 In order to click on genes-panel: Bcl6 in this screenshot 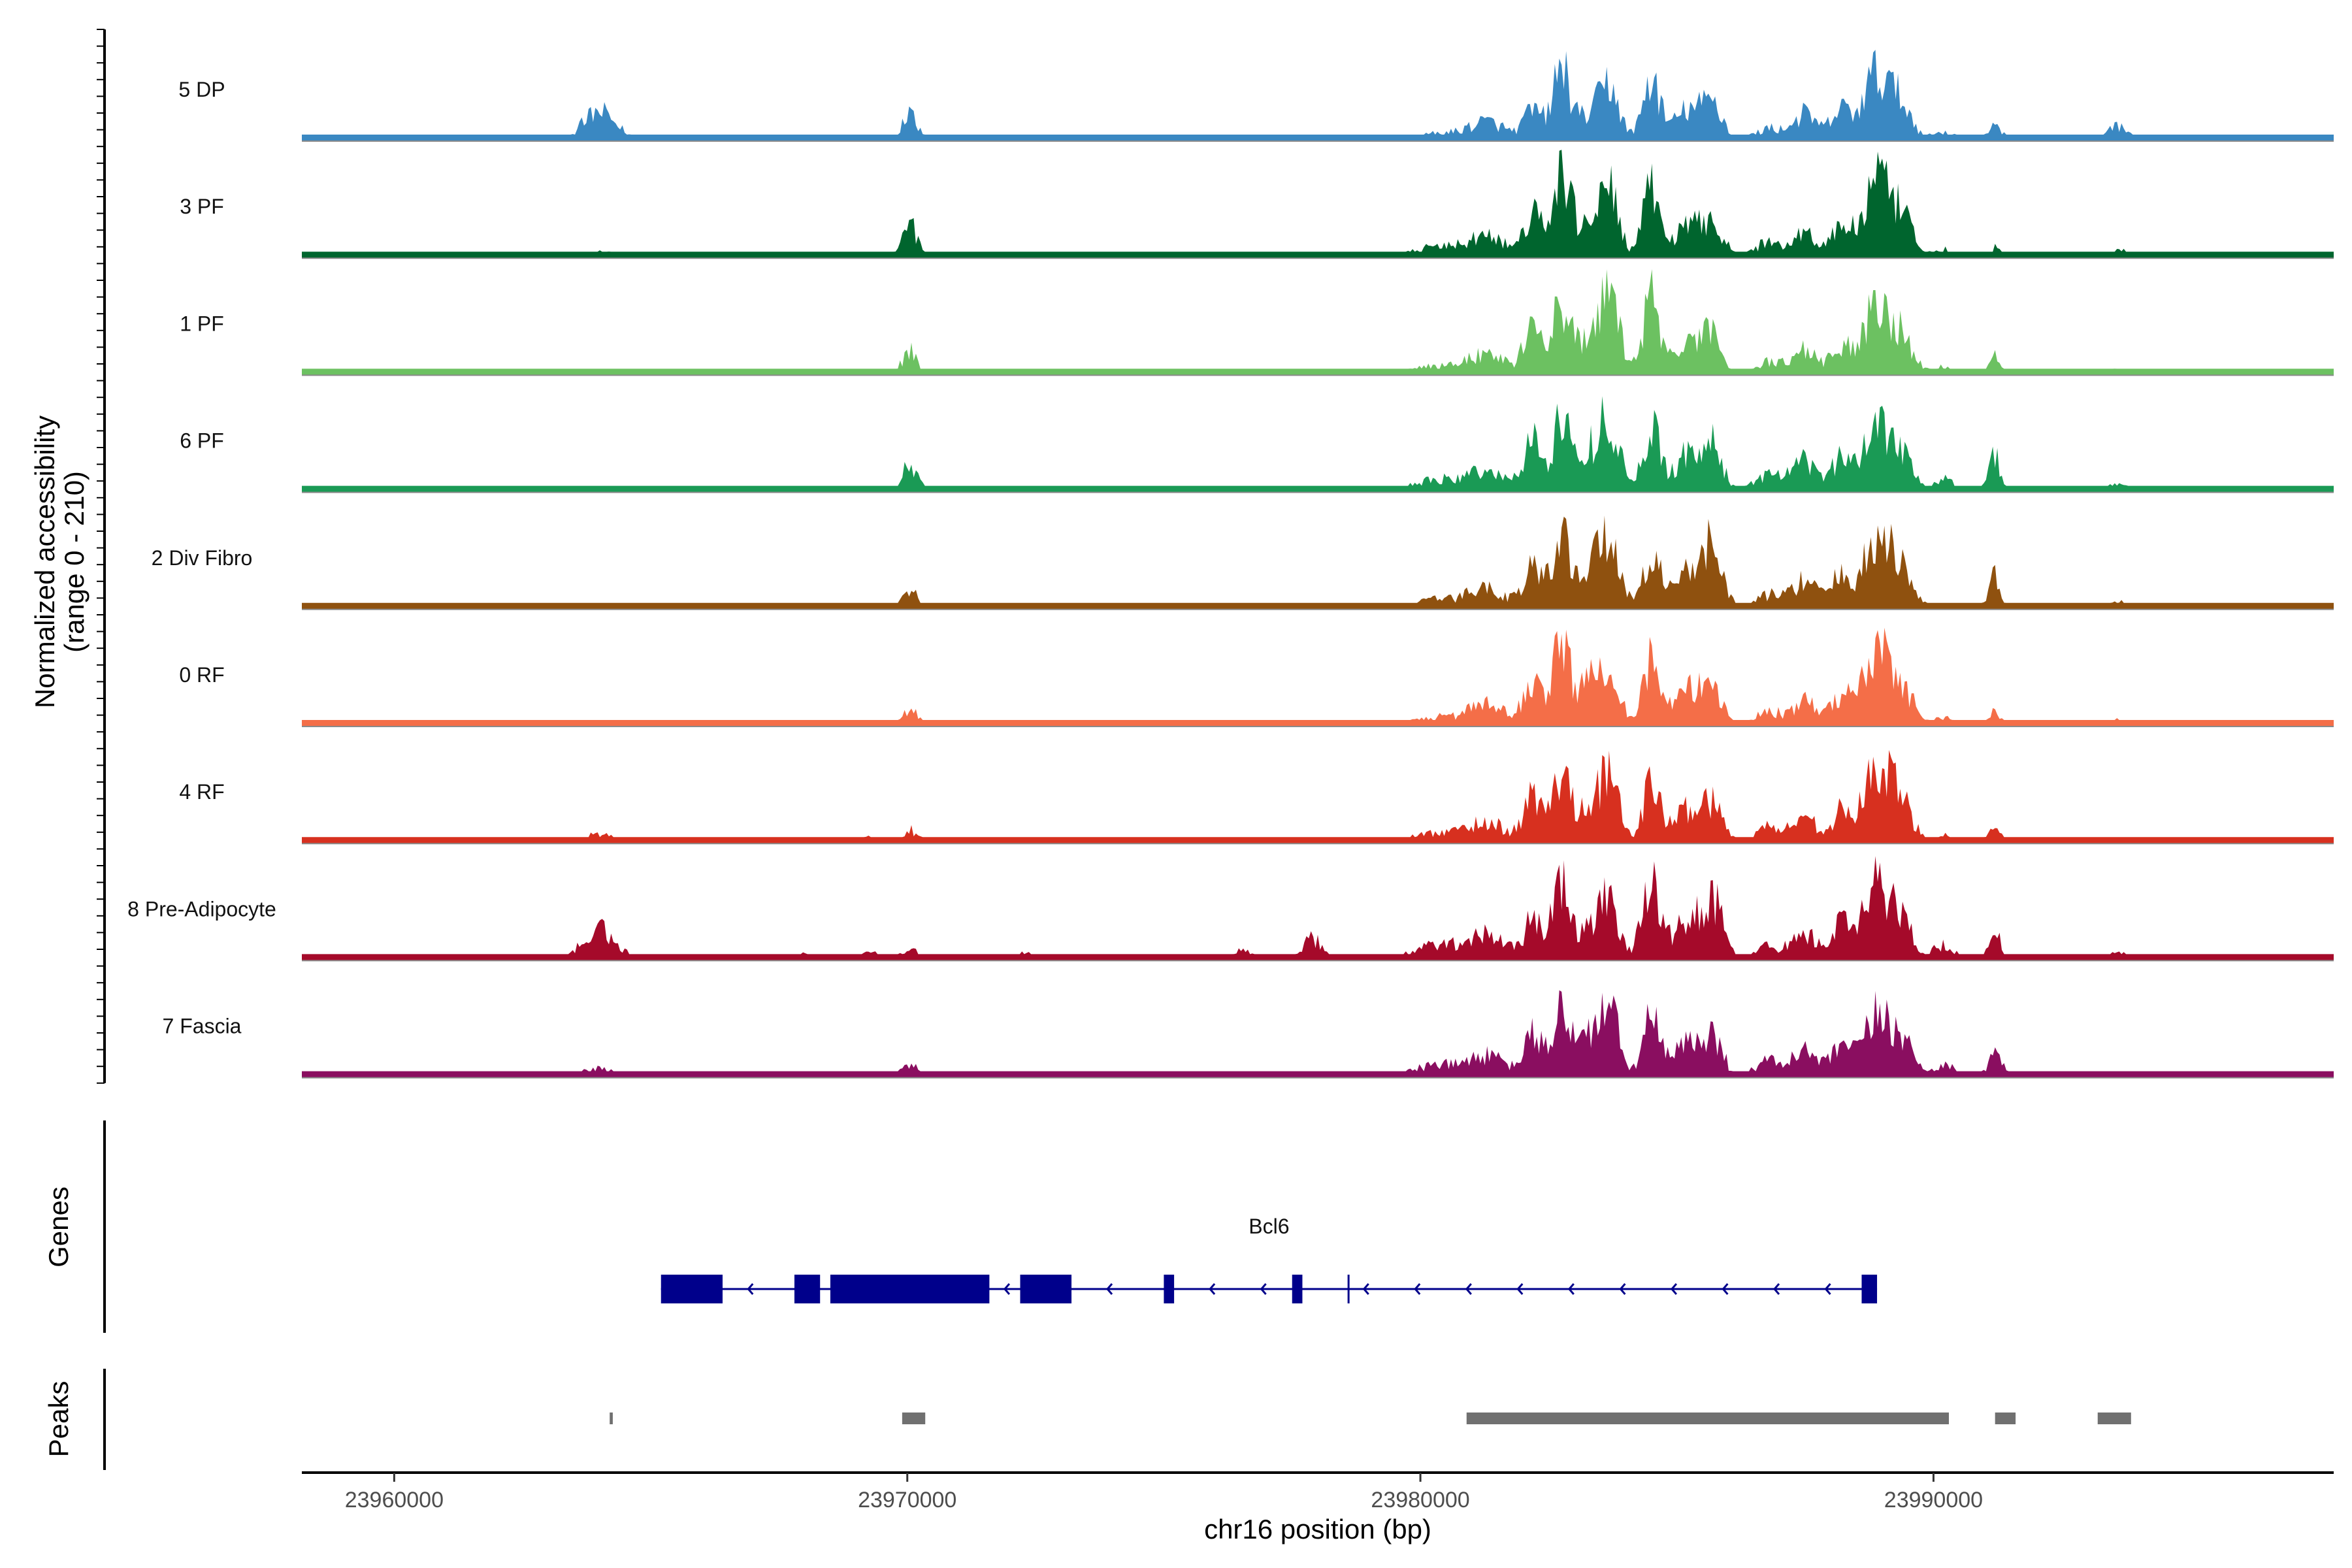, I will do `click(990, 1226)`.